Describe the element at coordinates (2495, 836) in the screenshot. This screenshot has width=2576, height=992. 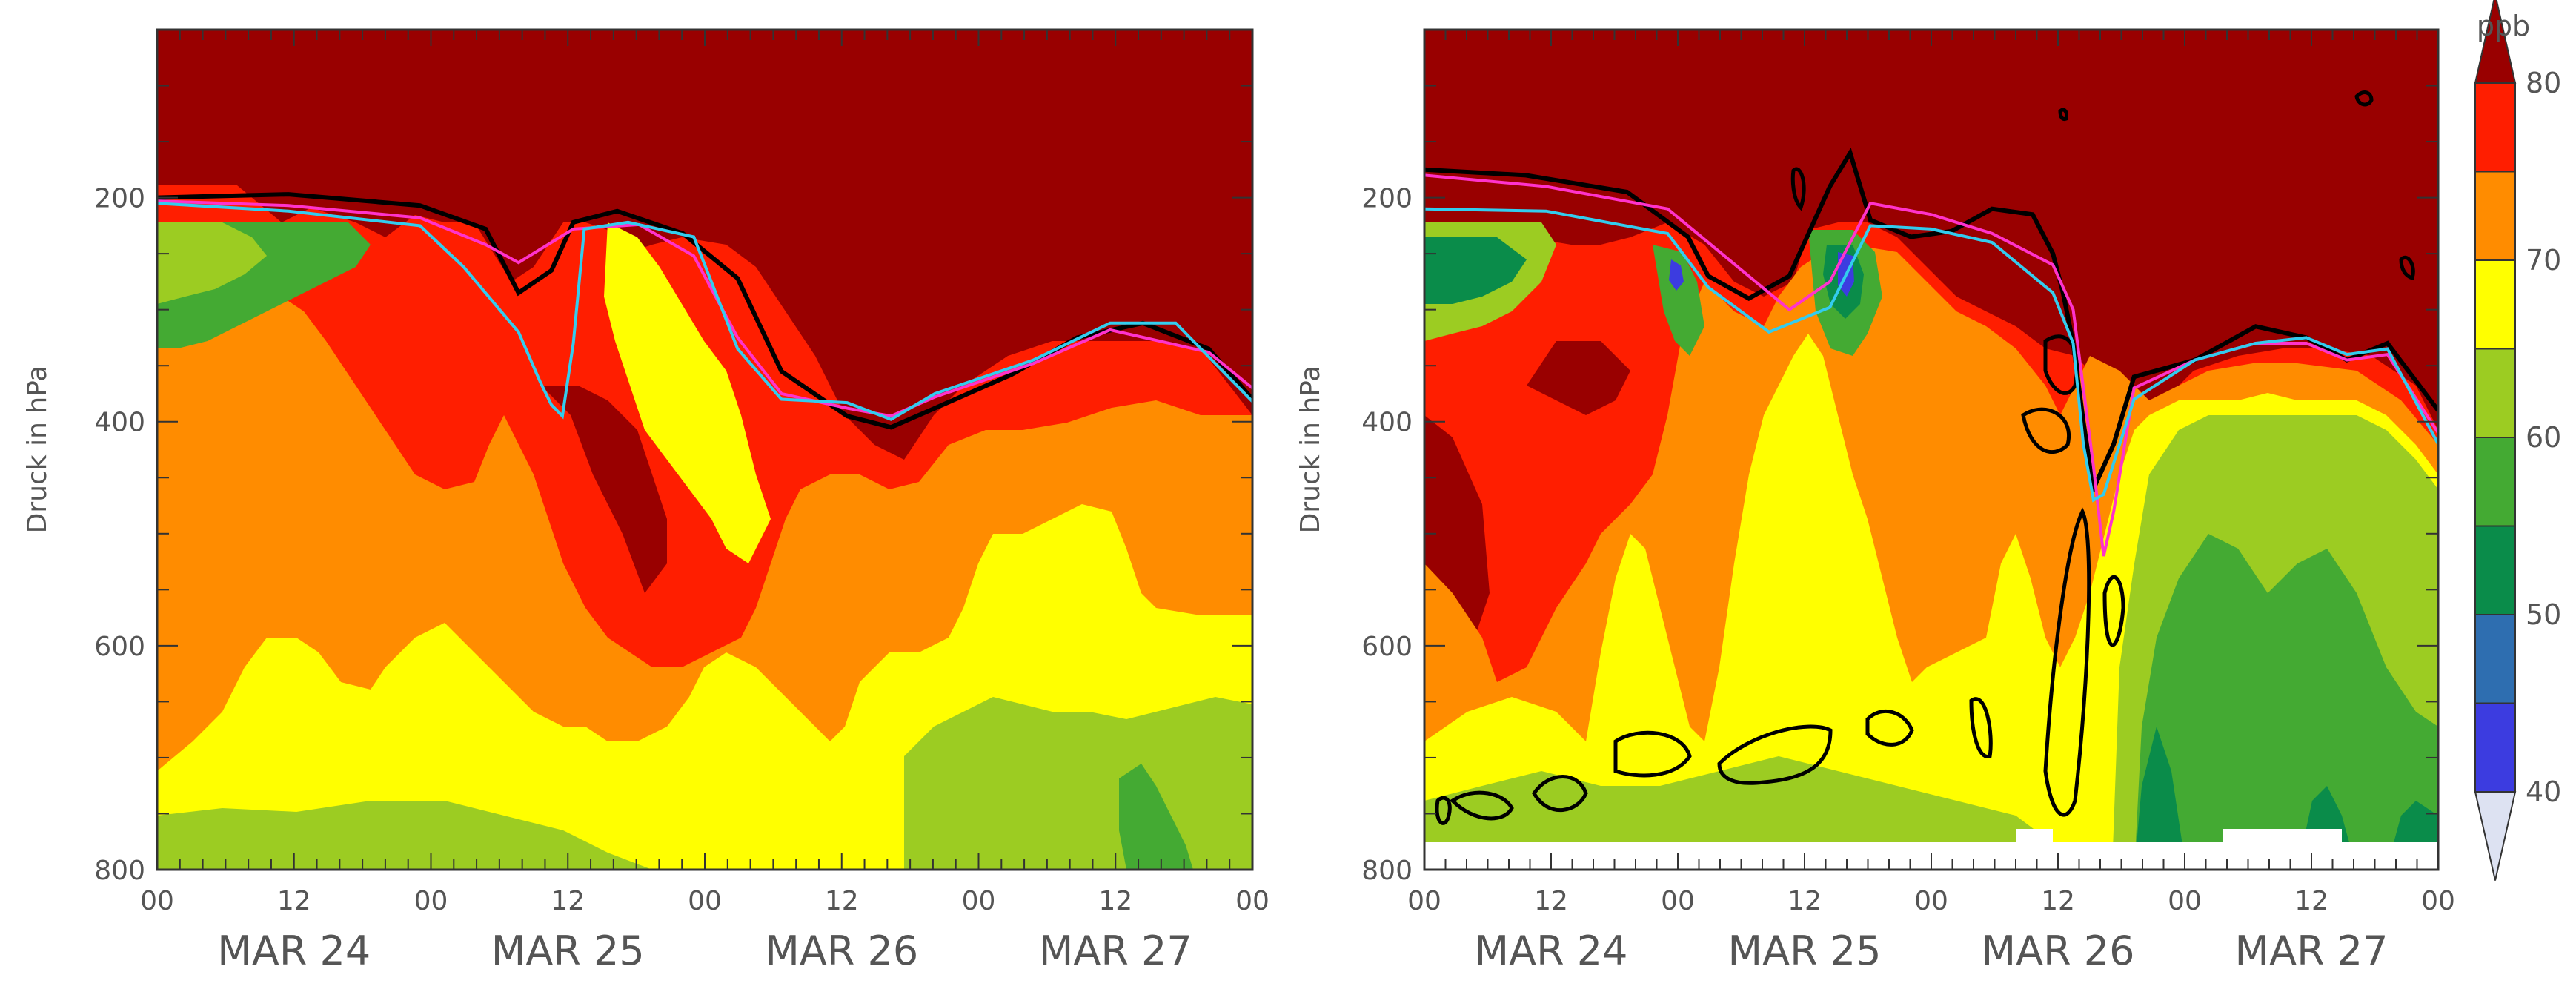
I see `colorbar-swatch-low` at that location.